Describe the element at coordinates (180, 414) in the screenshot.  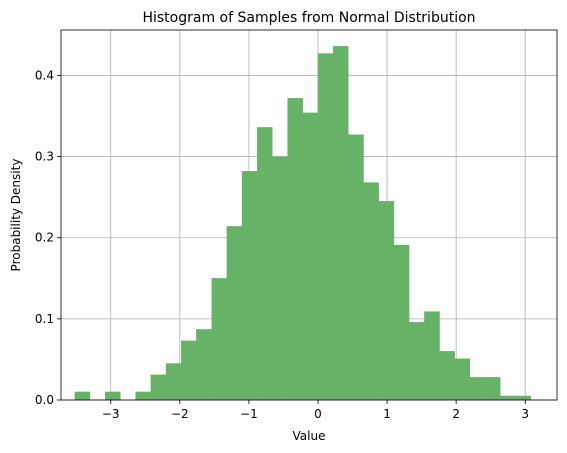
I see `x-tick-label: −2` at that location.